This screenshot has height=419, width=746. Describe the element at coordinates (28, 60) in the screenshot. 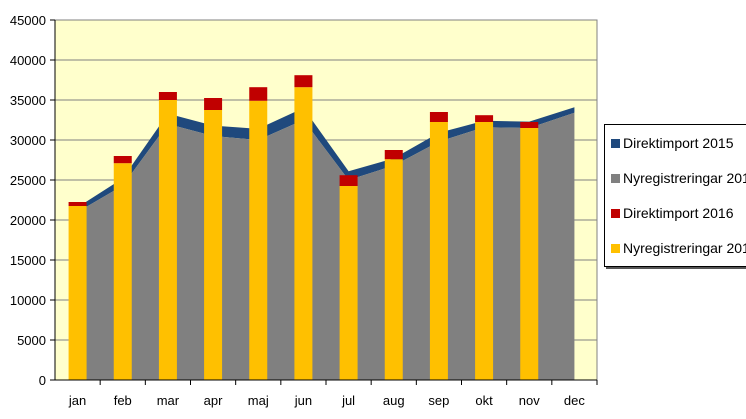

I see `y-tick-label: 40000` at that location.